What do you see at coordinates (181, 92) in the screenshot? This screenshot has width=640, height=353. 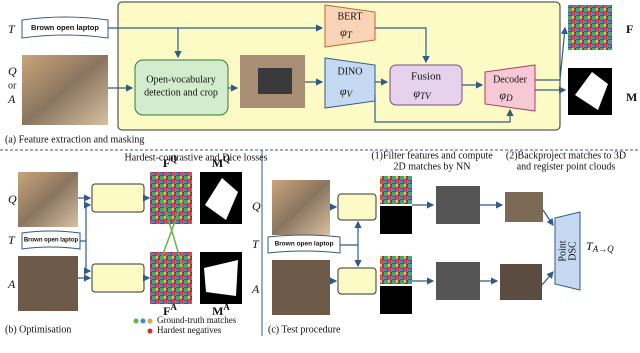 I see `detect-label: detection and crop` at bounding box center [181, 92].